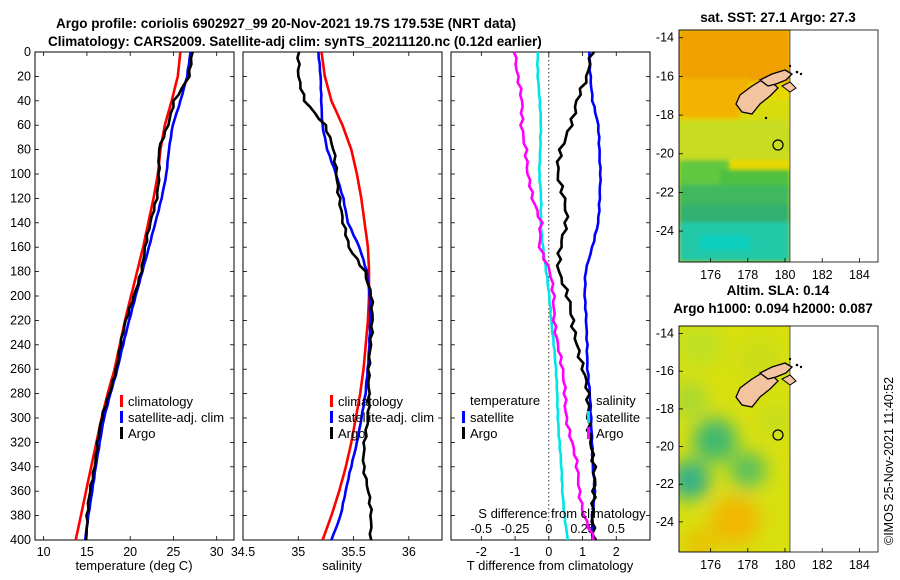 Image resolution: width=900 pixels, height=580 pixels. What do you see at coordinates (609, 433) in the screenshot?
I see `legend-argo-s: Argo` at bounding box center [609, 433].